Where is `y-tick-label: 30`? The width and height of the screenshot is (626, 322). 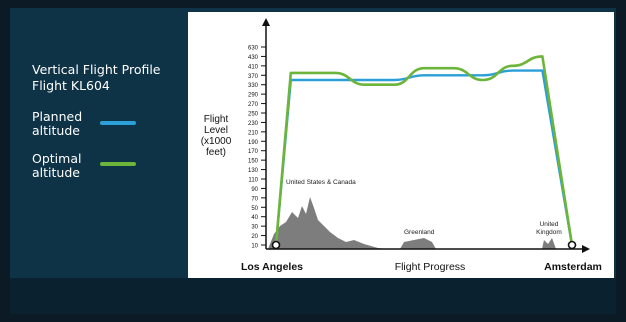 y-tick-label: 30 is located at coordinates (254, 228).